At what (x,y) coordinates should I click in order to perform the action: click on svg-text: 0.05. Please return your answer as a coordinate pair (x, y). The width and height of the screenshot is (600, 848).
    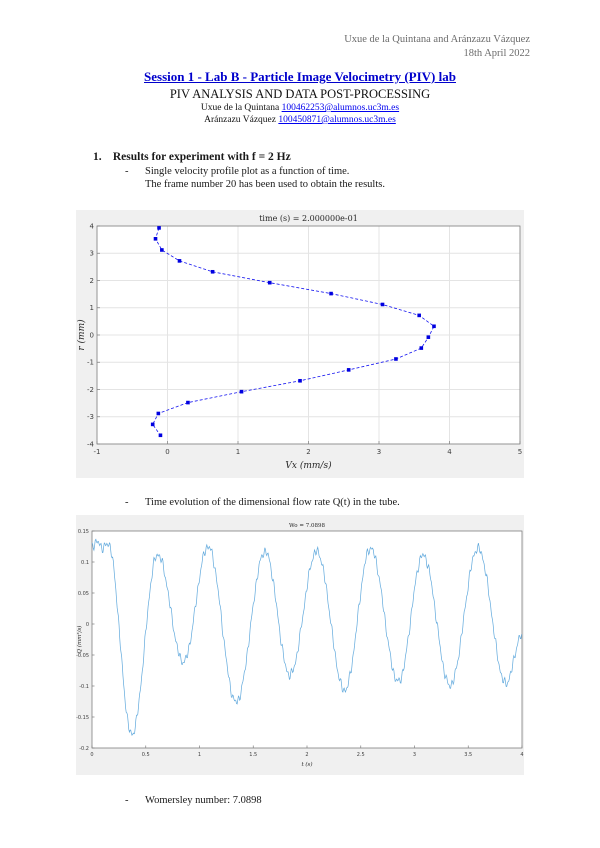
    Looking at the image, I should click on (83, 594).